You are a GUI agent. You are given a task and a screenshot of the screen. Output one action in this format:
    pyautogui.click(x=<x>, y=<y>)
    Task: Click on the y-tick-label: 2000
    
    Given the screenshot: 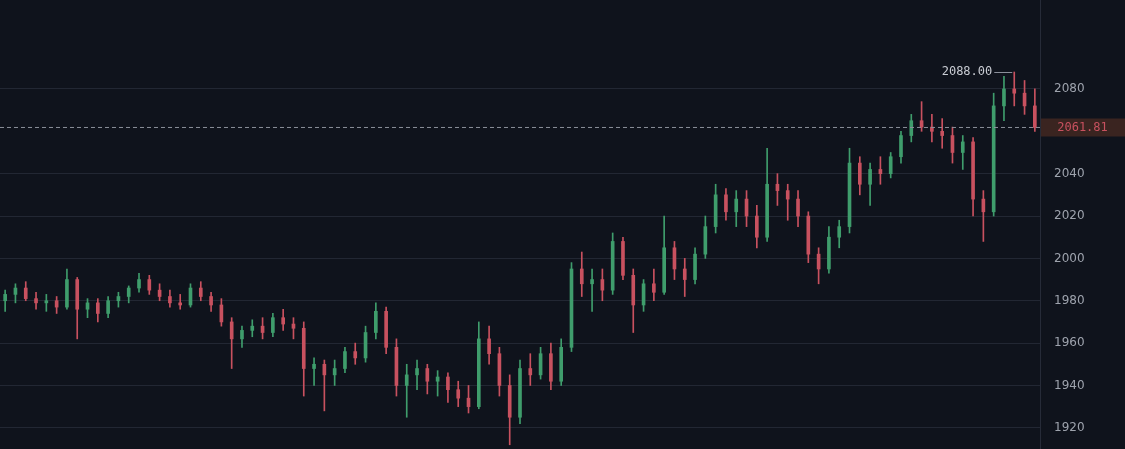 What is the action you would take?
    pyautogui.click(x=1069, y=257)
    